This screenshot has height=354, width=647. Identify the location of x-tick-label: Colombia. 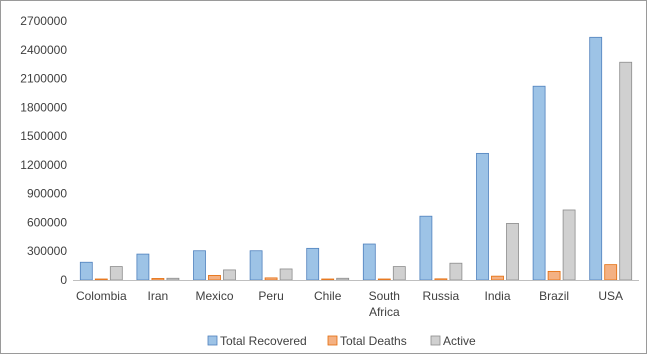
(101, 296).